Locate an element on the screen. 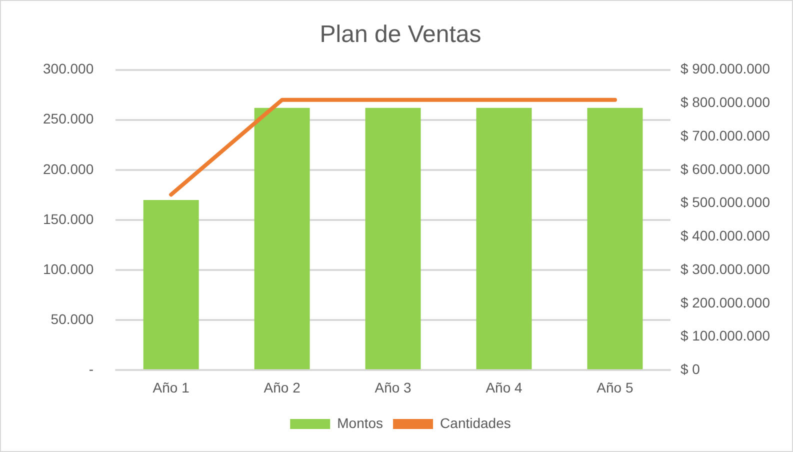 This screenshot has width=793, height=452. y-tick-label: 250.000 is located at coordinates (68, 118).